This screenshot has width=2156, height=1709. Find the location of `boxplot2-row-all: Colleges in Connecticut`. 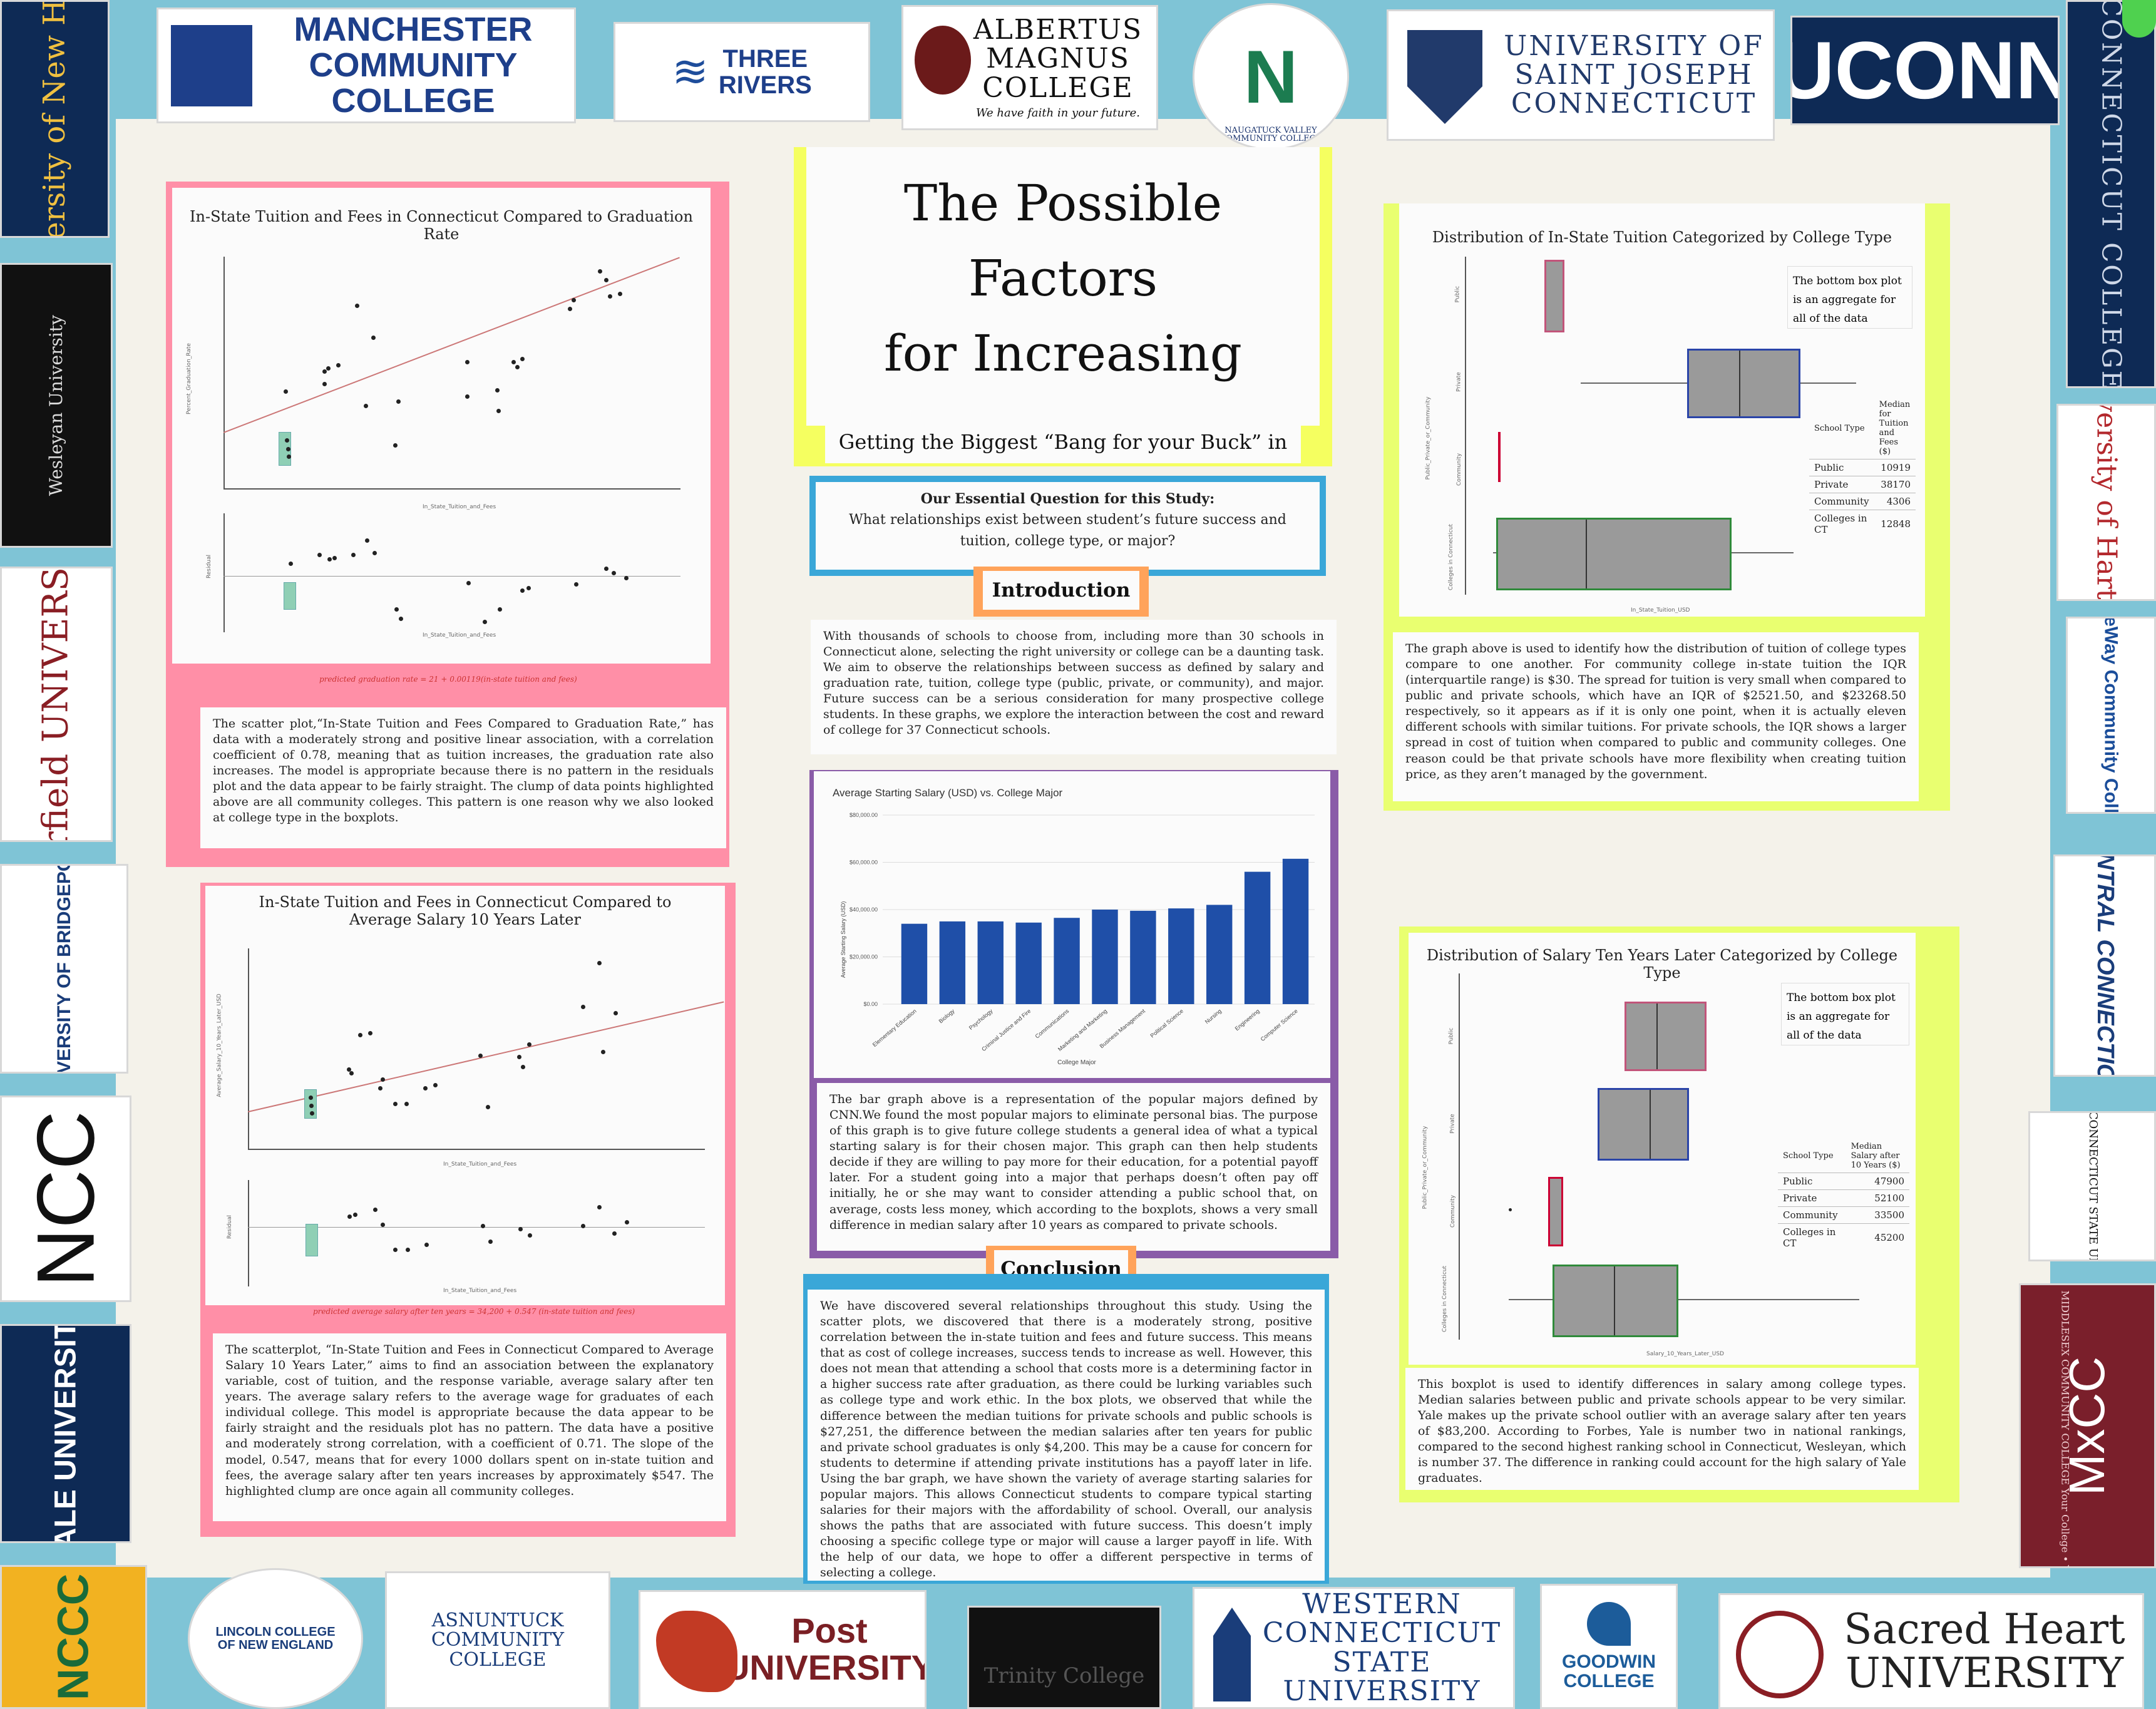

boxplot2-row-all: Colleges in Connecticut is located at coordinates (1445, 1299).